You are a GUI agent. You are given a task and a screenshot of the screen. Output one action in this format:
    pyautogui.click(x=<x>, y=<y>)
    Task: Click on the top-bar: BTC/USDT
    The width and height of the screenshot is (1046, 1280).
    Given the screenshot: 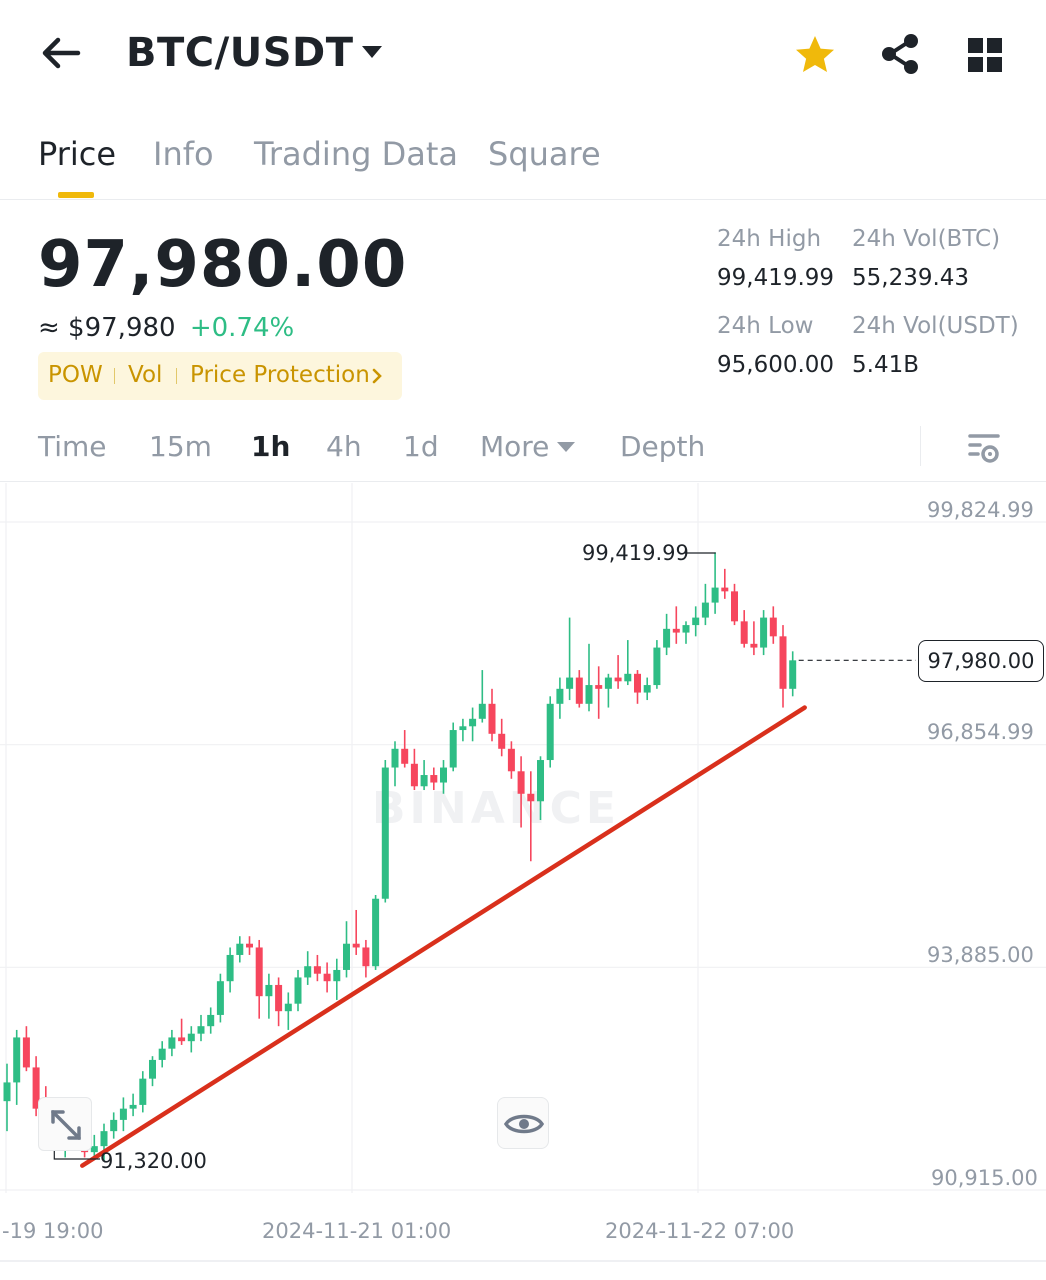 What is the action you would take?
    pyautogui.click(x=523, y=55)
    